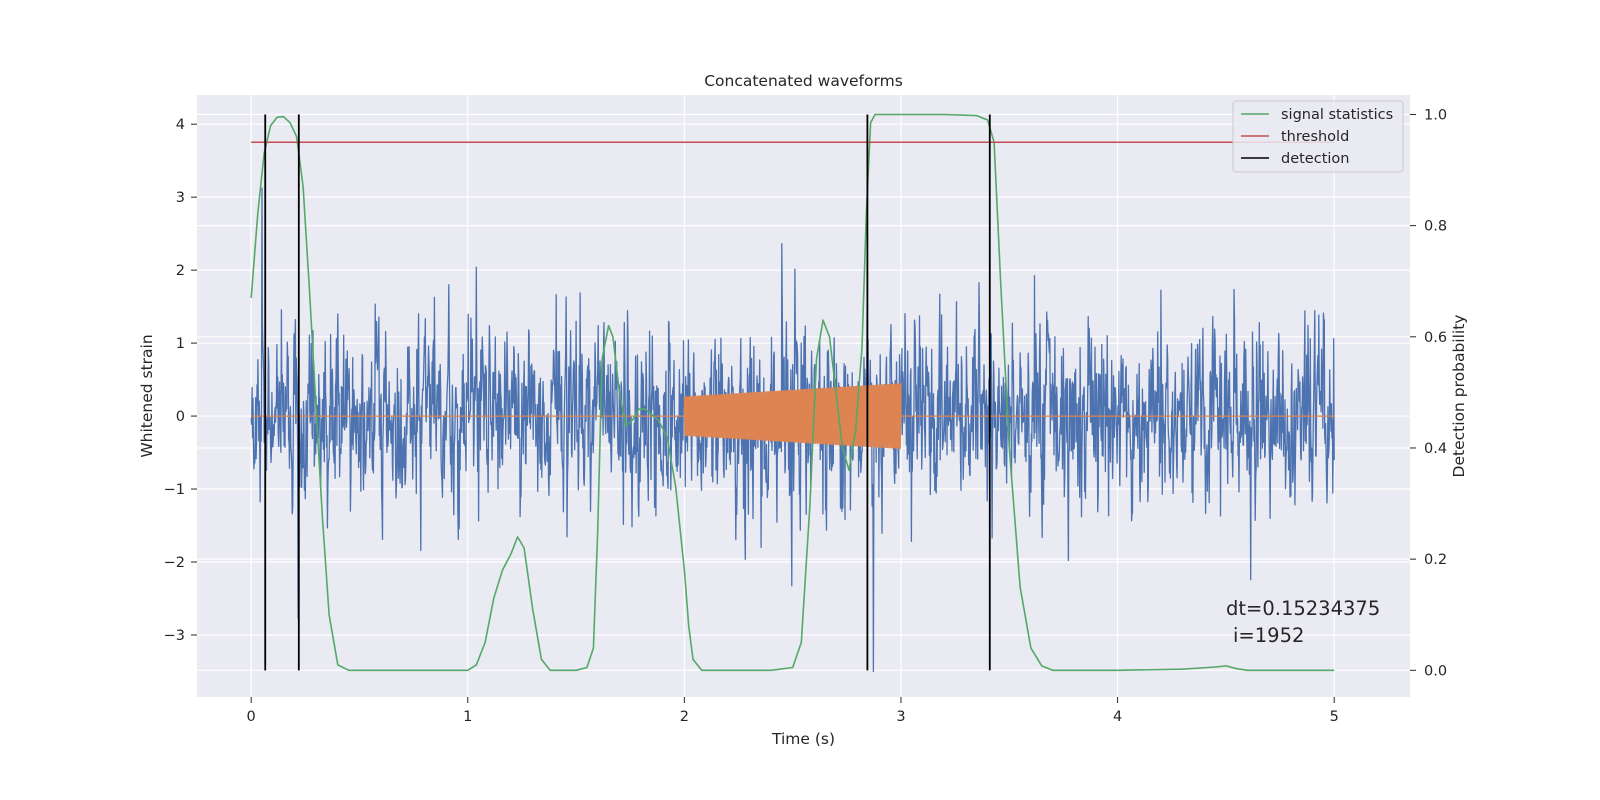  What do you see at coordinates (174, 490) in the screenshot?
I see `y-tick-label: −1` at bounding box center [174, 490].